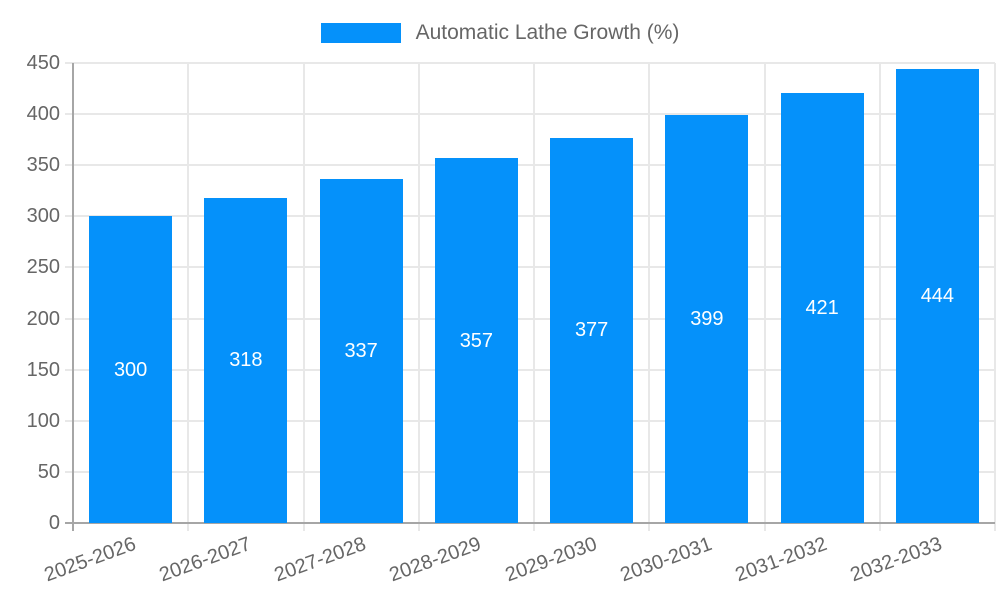 The width and height of the screenshot is (1000, 600). I want to click on bar-value-label: 357, so click(476, 340).